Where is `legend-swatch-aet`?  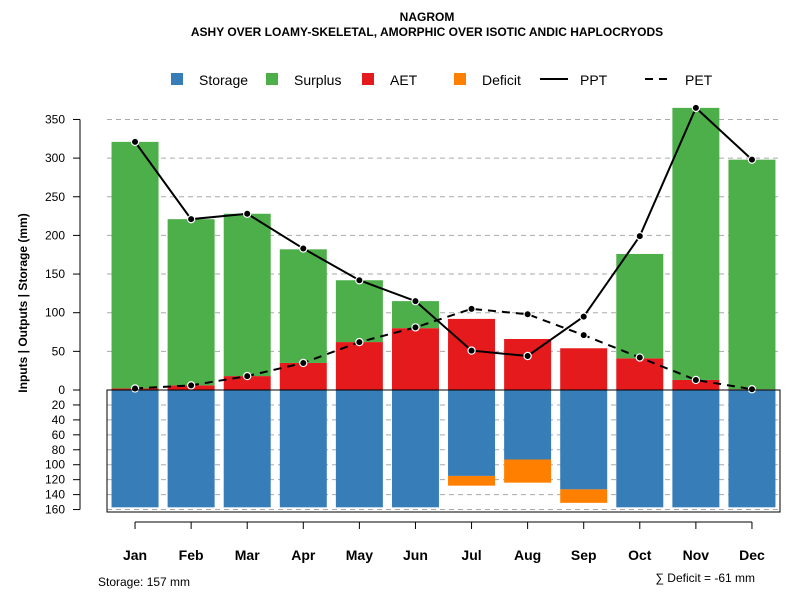 legend-swatch-aet is located at coordinates (368, 79).